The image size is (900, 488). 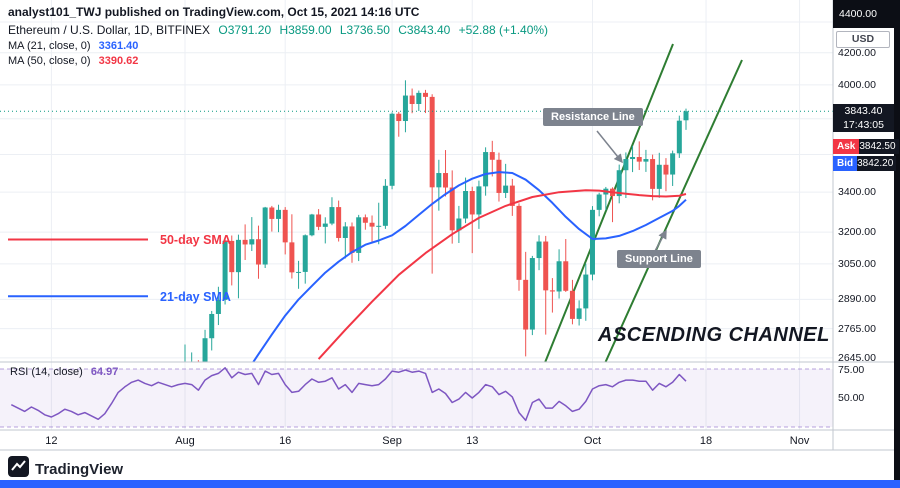 I want to click on ma50-value: 3390.62, so click(x=118, y=61).